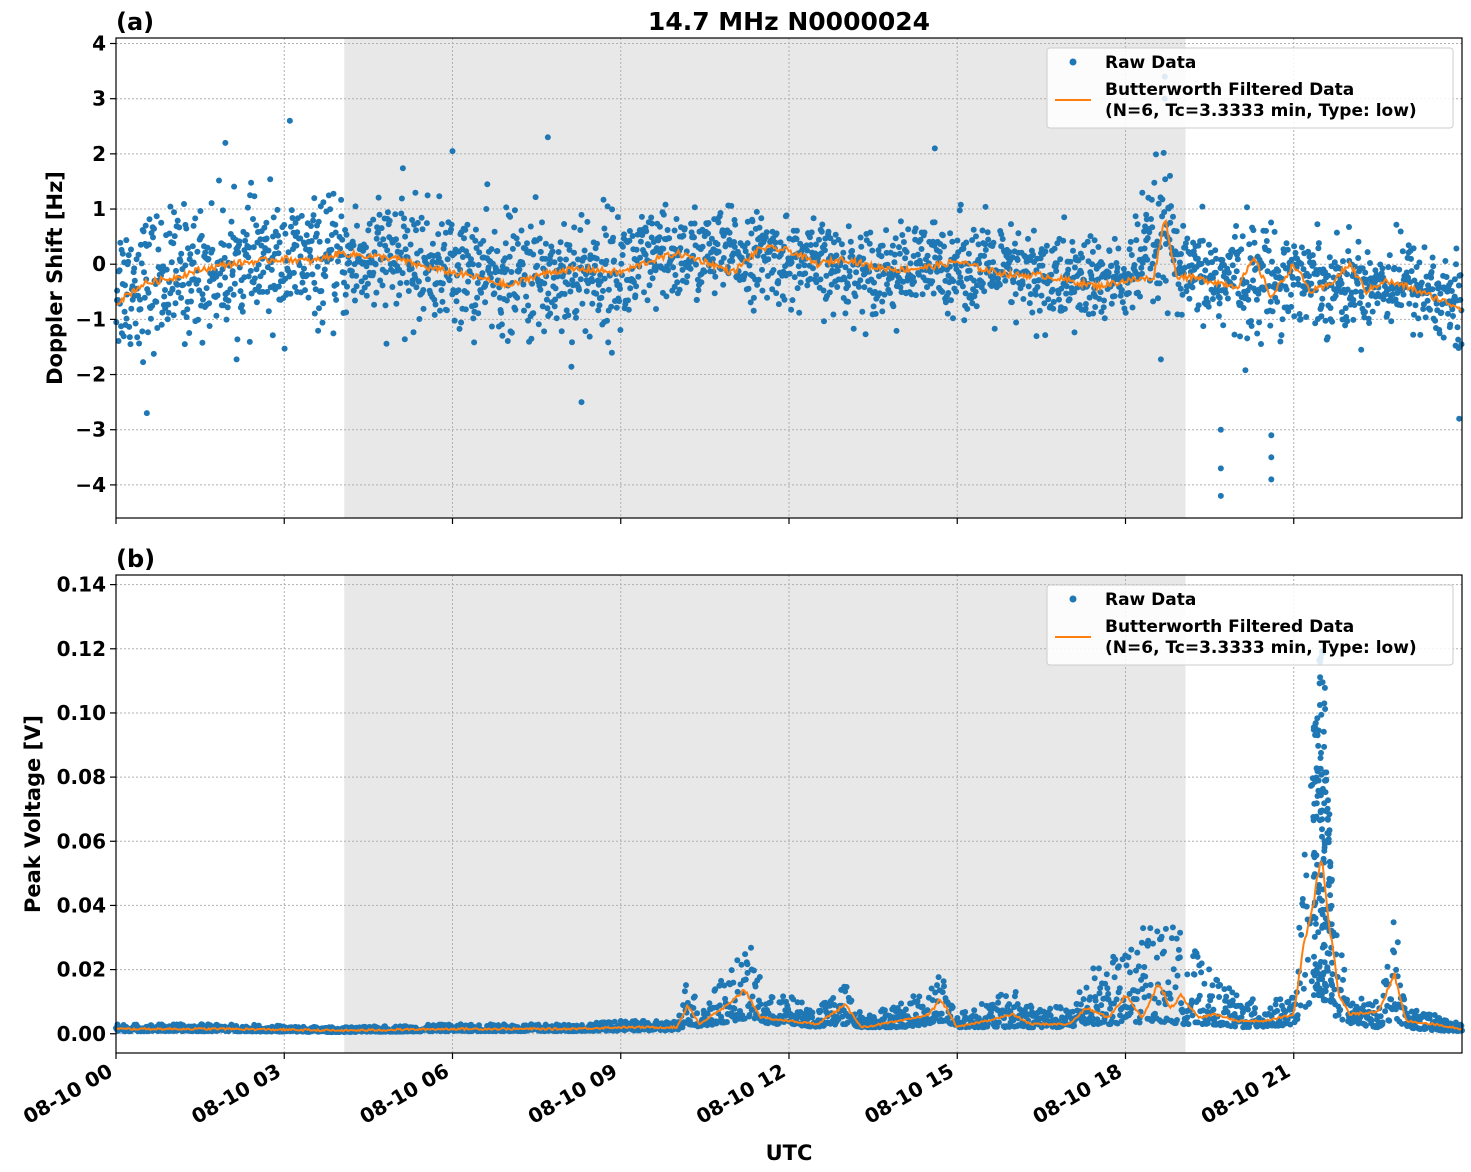 This screenshot has height=1172, width=1471. What do you see at coordinates (789, 21) in the screenshot?
I see `chart-title: 14.7 MHz N0000024` at bounding box center [789, 21].